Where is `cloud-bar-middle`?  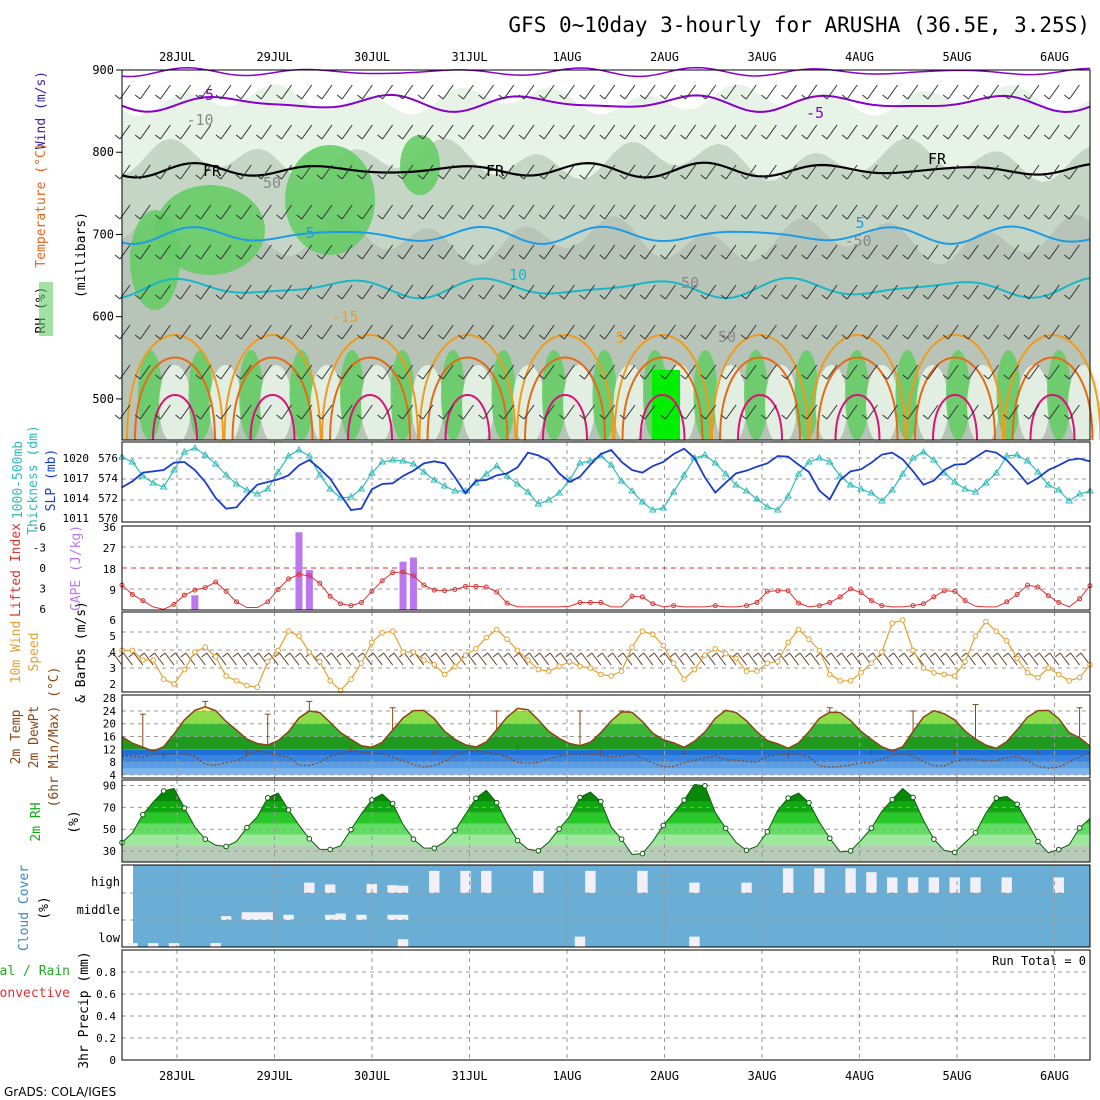
cloud-bar-middle is located at coordinates (226, 918).